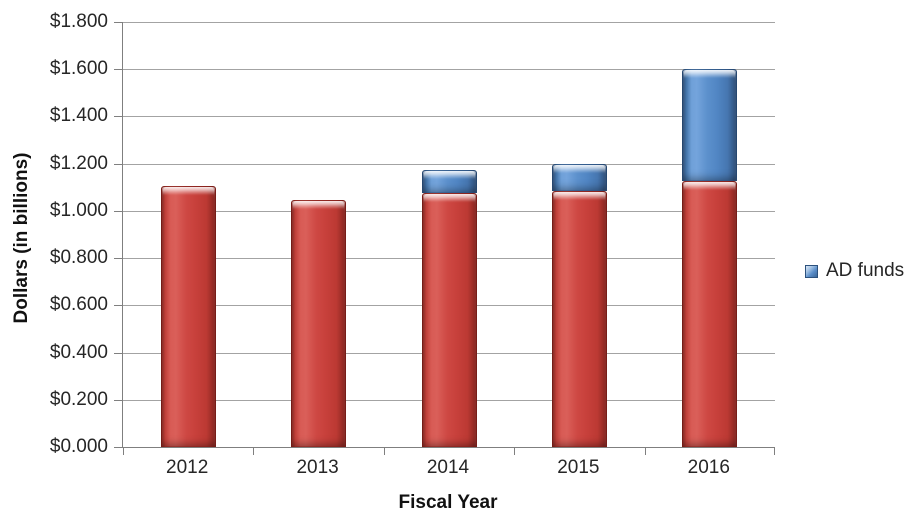  I want to click on legend-label: AD funds, so click(865, 270).